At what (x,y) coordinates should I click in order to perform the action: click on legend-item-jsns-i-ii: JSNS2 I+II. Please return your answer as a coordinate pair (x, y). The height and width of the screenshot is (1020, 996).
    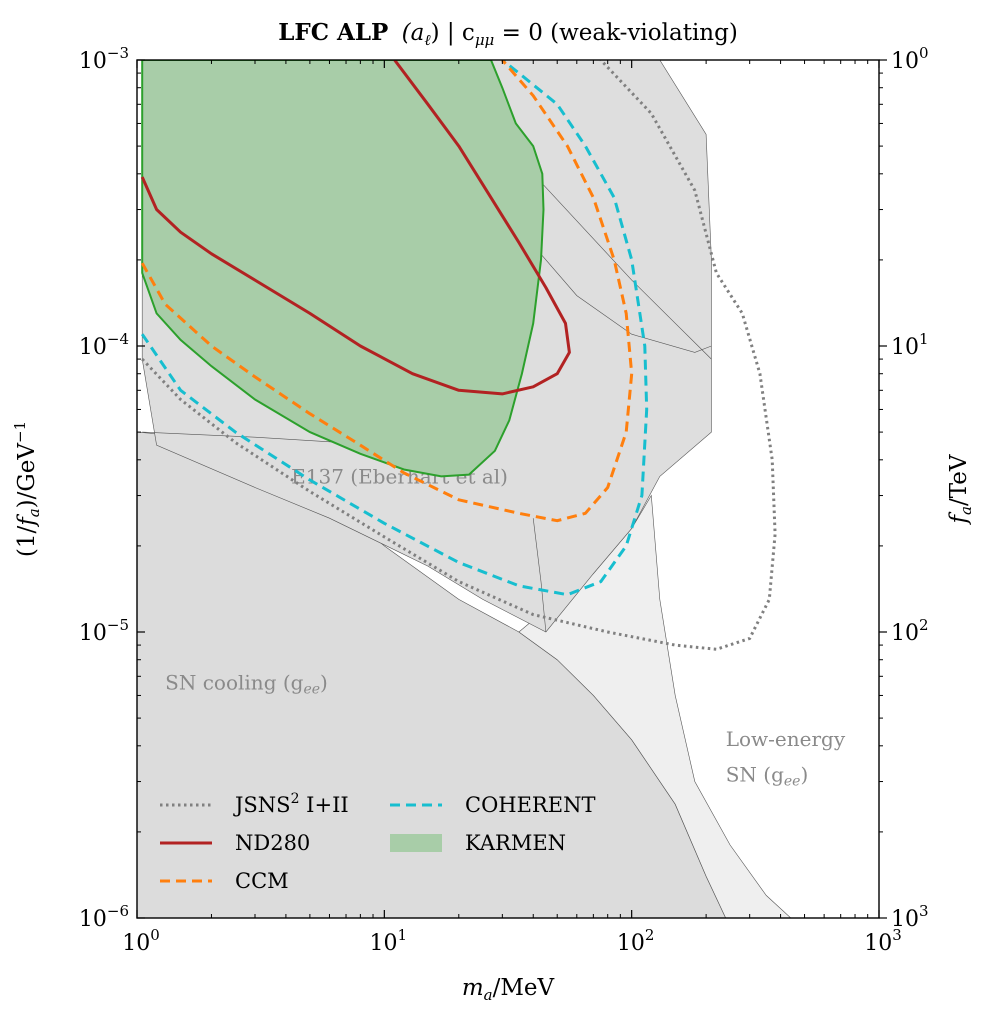
    Looking at the image, I should click on (254, 804).